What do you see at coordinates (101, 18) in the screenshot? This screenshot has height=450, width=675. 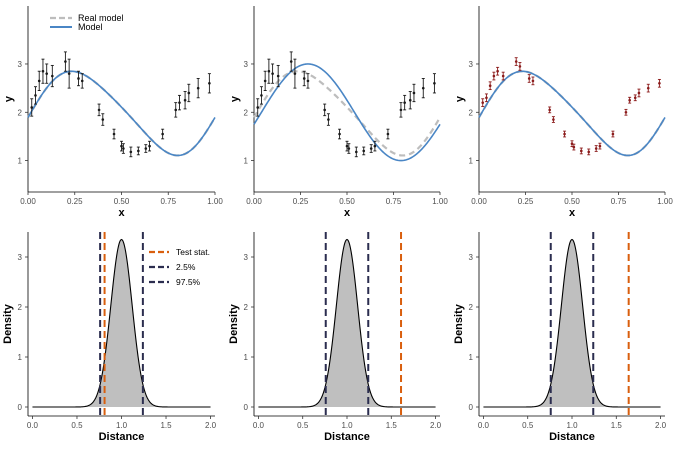 I see `legend-label: Real model` at bounding box center [101, 18].